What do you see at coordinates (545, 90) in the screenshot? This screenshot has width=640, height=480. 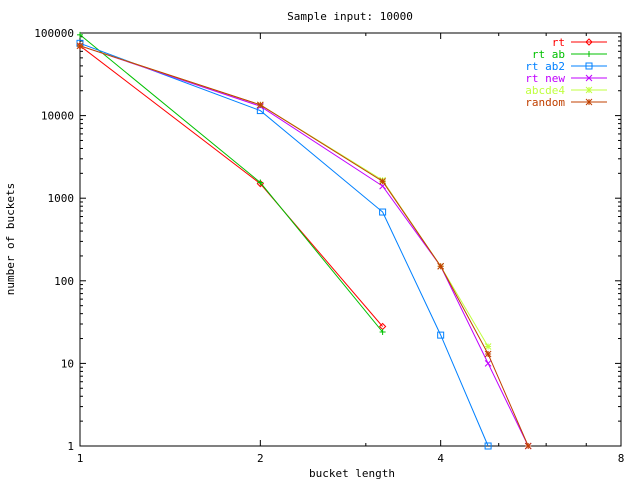 I see `legend-label: abcde4` at bounding box center [545, 90].